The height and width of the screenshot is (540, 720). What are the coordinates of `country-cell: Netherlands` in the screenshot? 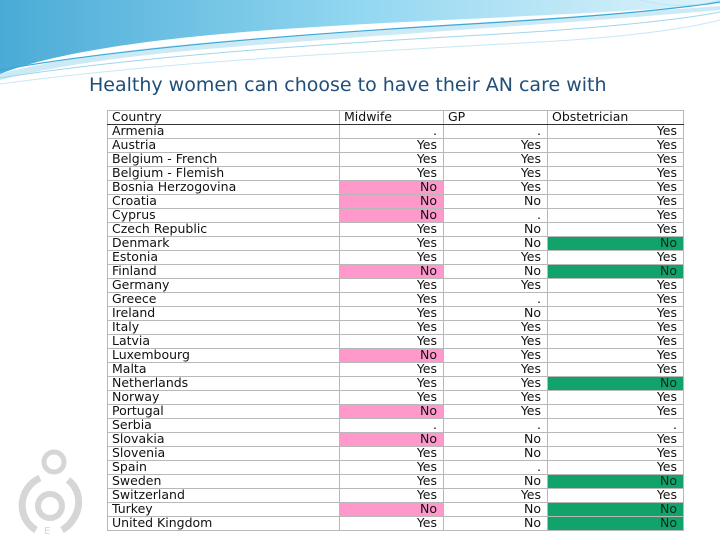 It's located at (223, 383).